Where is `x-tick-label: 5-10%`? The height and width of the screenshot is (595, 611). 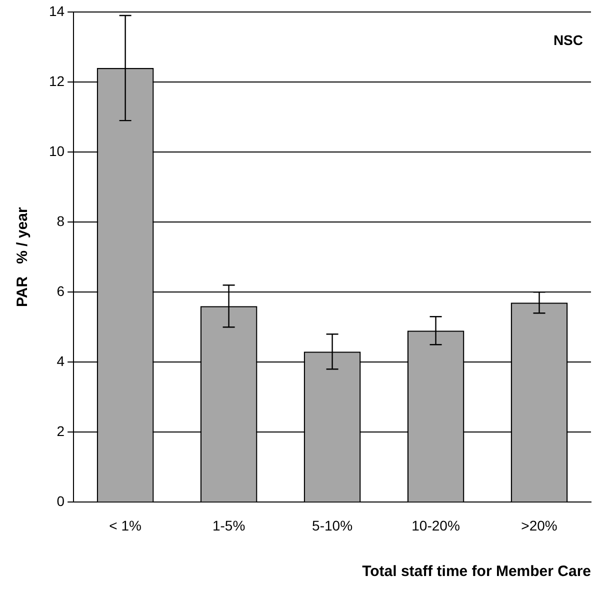 x-tick-label: 5-10% is located at coordinates (332, 525).